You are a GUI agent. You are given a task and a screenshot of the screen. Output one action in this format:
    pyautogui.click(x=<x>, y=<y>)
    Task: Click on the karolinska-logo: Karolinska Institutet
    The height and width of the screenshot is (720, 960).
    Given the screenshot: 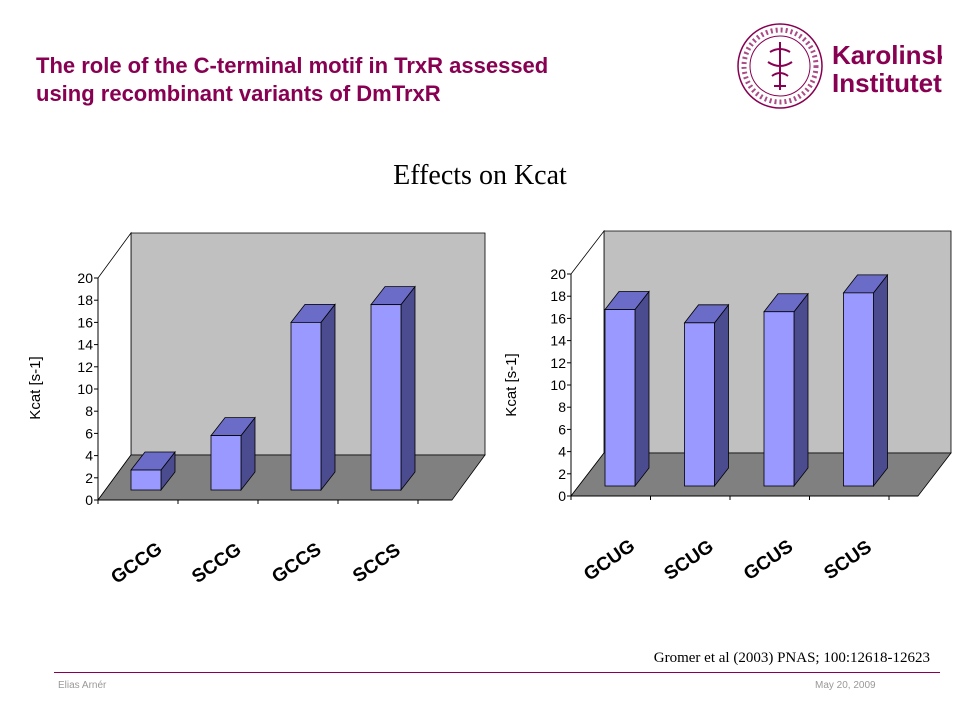 What is the action you would take?
    pyautogui.click(x=839, y=66)
    